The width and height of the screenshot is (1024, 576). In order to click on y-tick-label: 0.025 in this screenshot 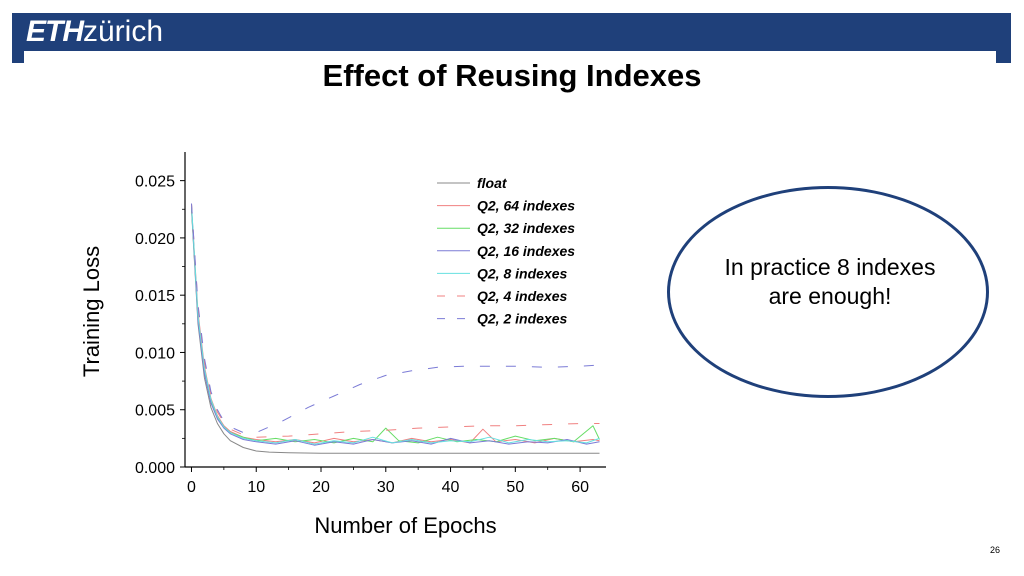, I will do `click(155, 182)`.